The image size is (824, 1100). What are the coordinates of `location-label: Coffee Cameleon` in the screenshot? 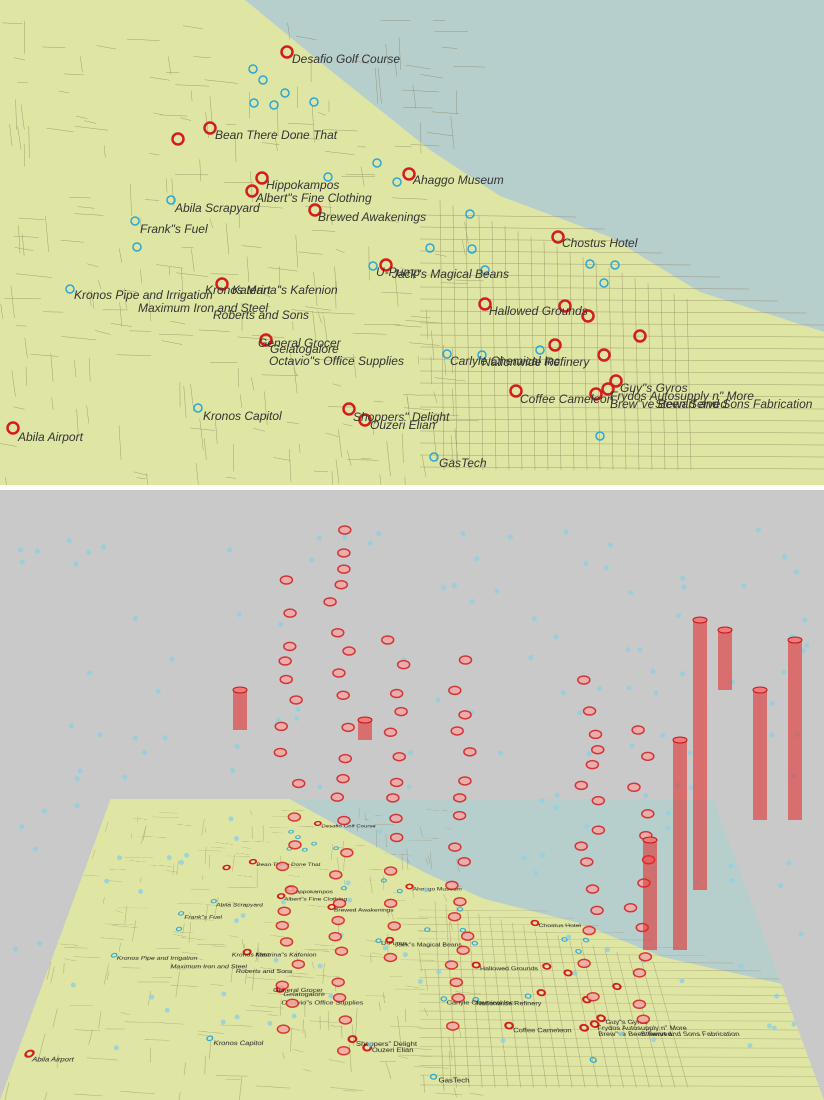 It's located at (542, 1031).